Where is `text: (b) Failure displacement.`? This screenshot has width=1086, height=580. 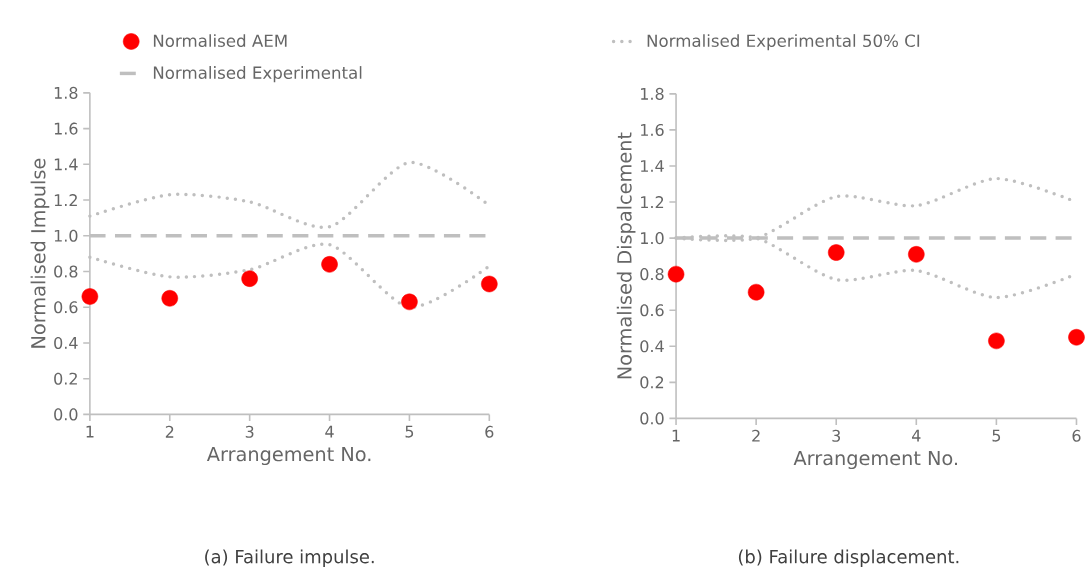 text: (b) Failure displacement. is located at coordinates (848, 558).